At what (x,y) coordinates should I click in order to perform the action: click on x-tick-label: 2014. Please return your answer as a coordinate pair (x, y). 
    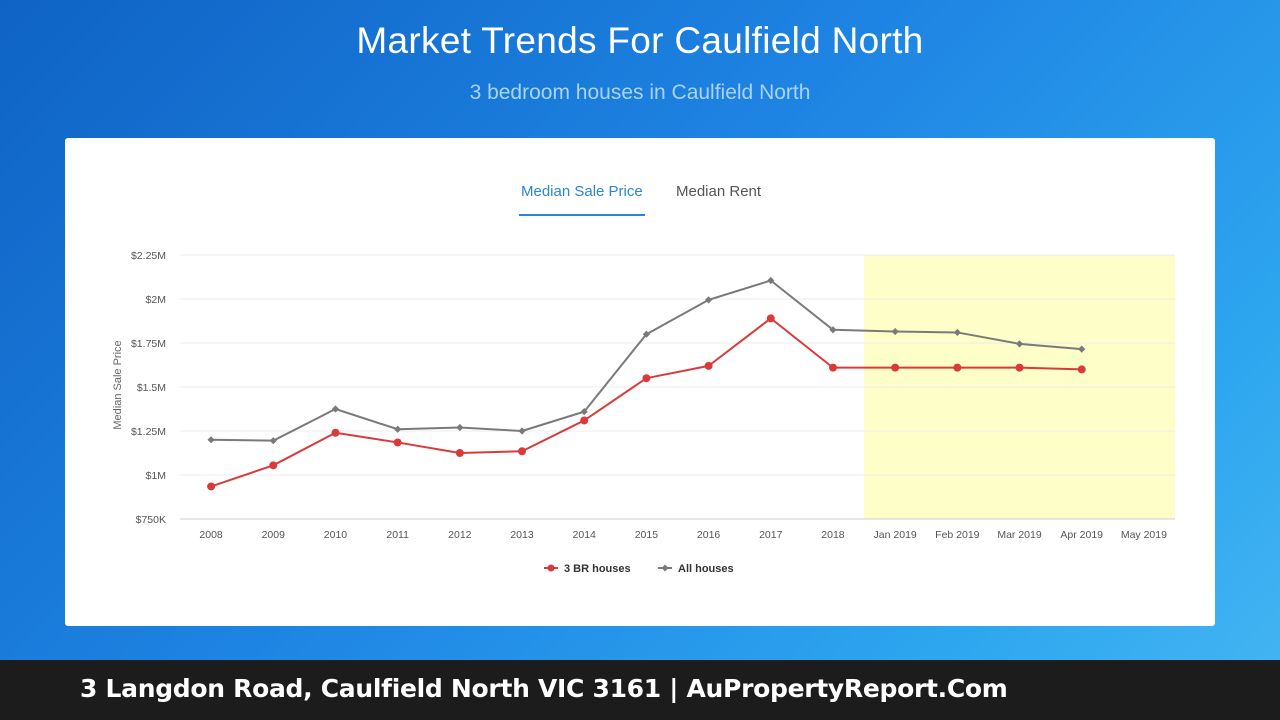
    Looking at the image, I should click on (585, 535).